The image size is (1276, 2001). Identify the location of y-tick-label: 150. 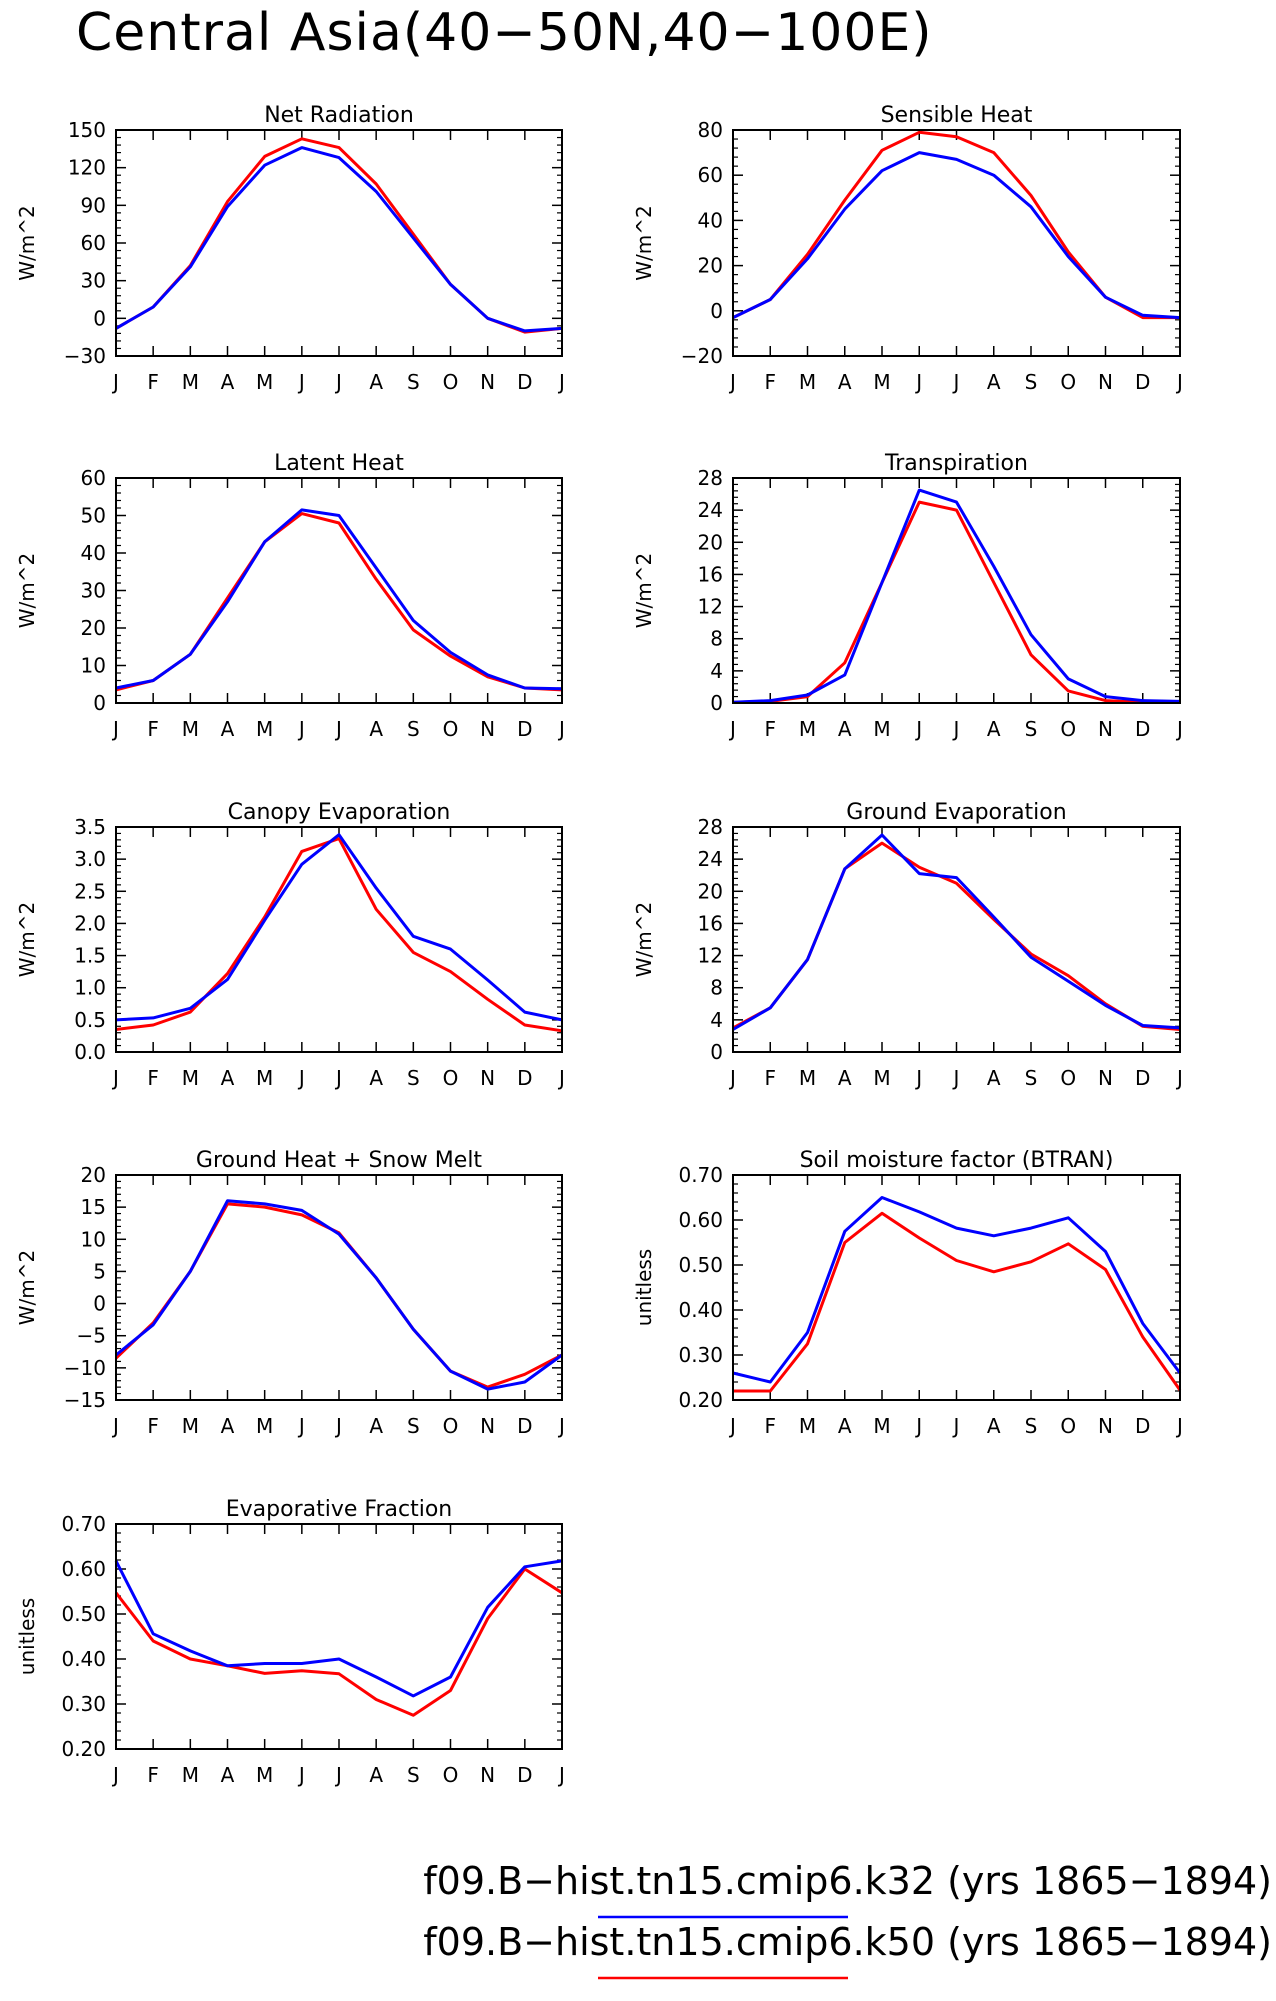
(87, 130).